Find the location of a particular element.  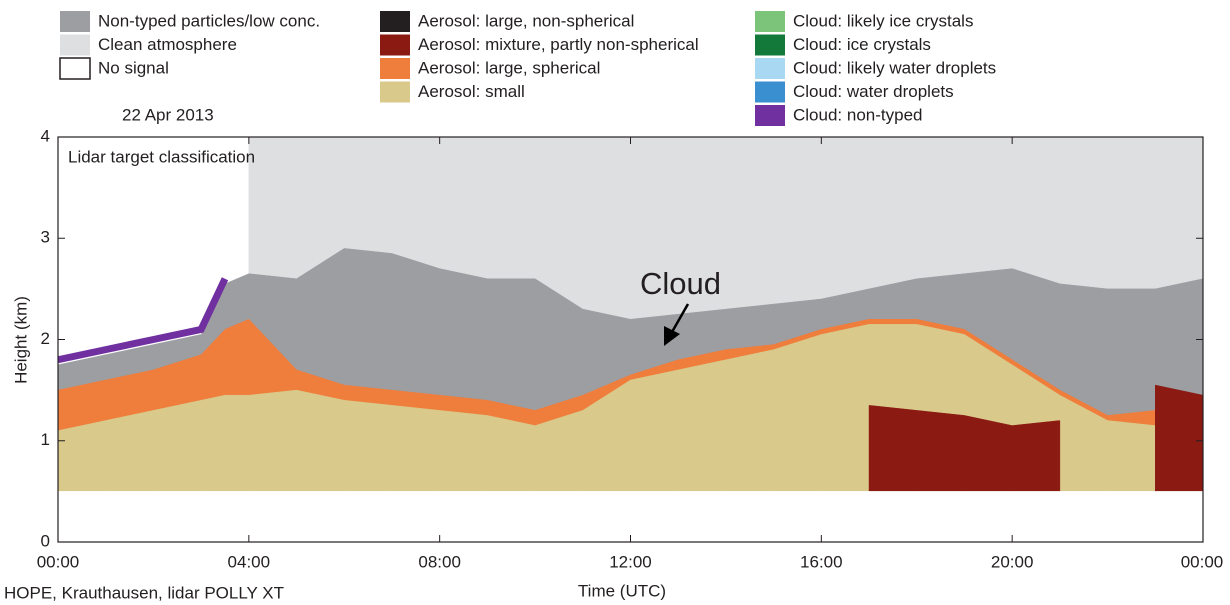

annotation-arrowhead is located at coordinates (672, 336).